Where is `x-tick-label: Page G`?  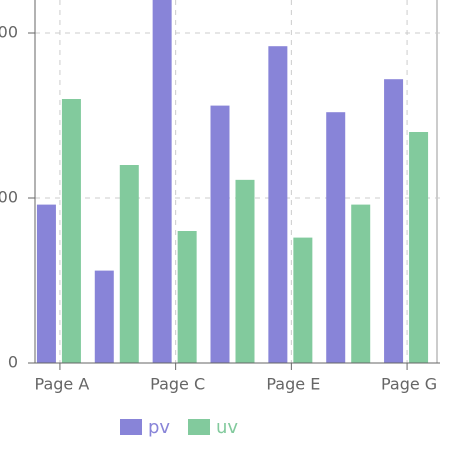 x-tick-label: Page G is located at coordinates (409, 384).